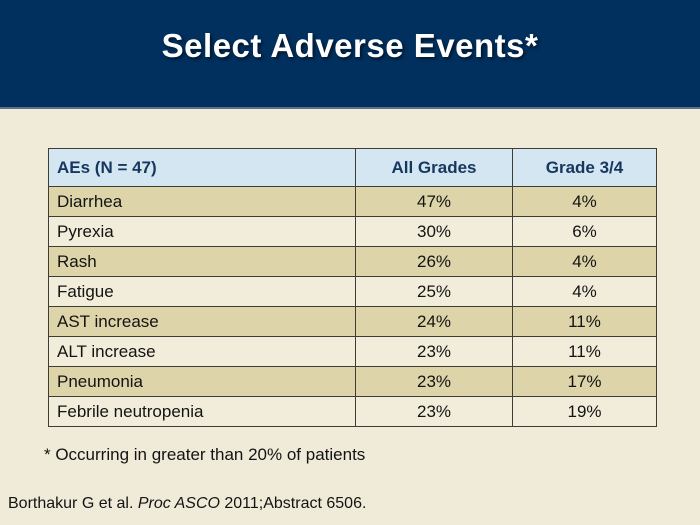  I want to click on ae-name: Rash, so click(202, 261).